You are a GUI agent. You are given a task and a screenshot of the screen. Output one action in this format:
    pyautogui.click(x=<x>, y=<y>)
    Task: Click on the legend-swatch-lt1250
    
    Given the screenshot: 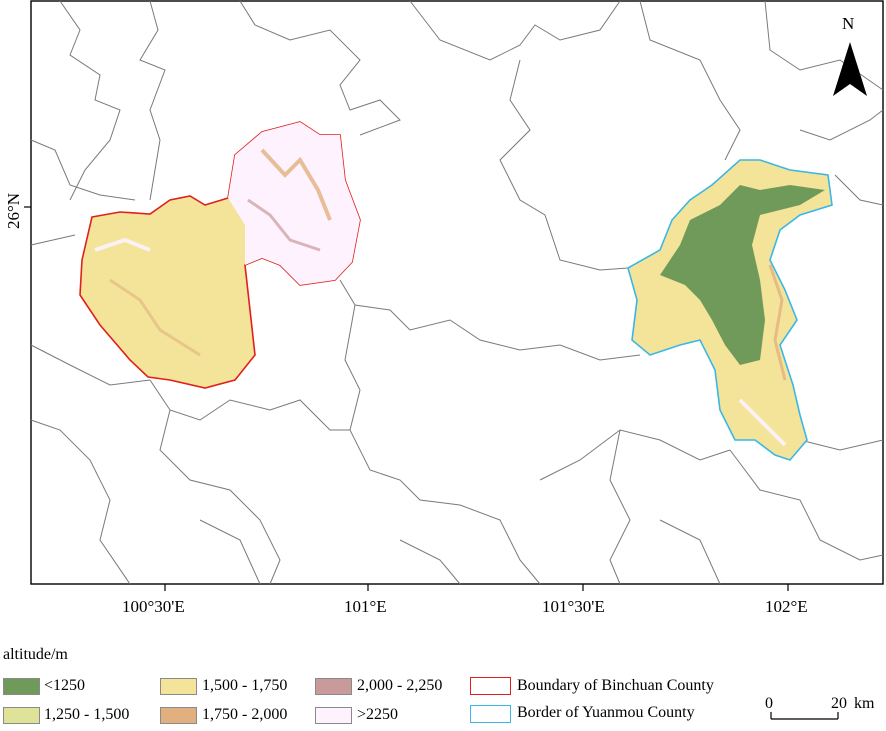 What is the action you would take?
    pyautogui.click(x=21, y=686)
    